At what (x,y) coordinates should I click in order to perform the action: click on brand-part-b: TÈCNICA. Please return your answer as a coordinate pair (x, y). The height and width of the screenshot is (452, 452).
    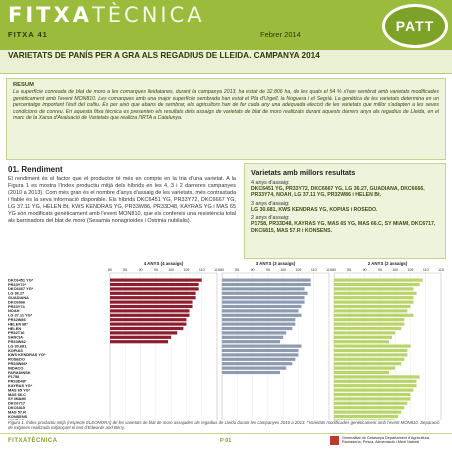
    Looking at the image, I should click on (148, 15).